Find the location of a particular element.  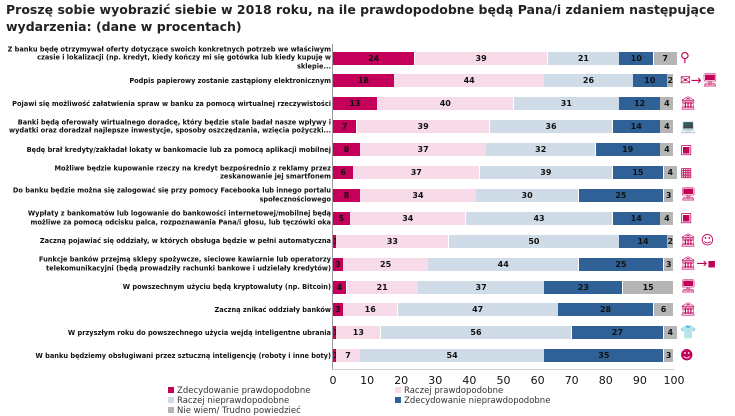

bar-segment: 26 is located at coordinates (588, 81).